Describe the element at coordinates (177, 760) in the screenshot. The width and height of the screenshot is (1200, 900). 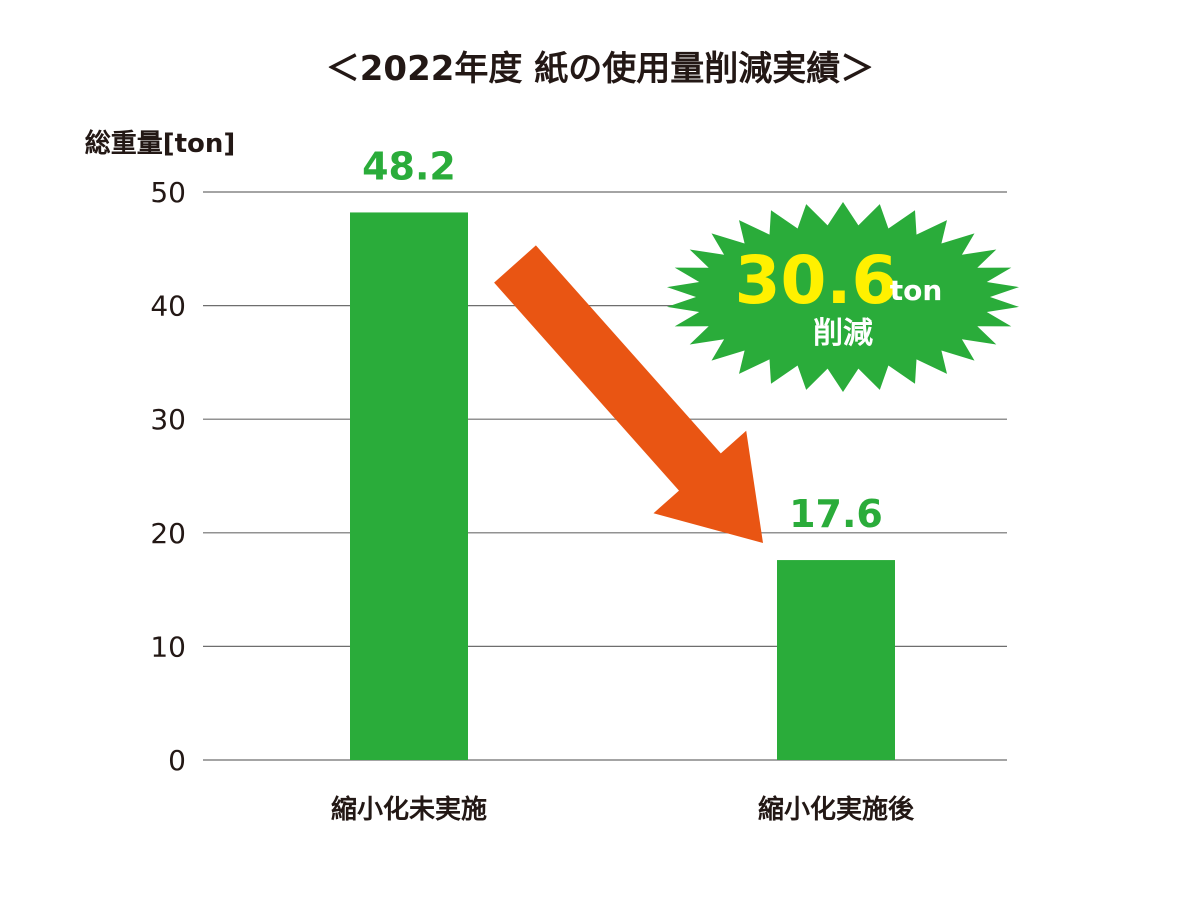
I see `y-tick-label: 0` at that location.